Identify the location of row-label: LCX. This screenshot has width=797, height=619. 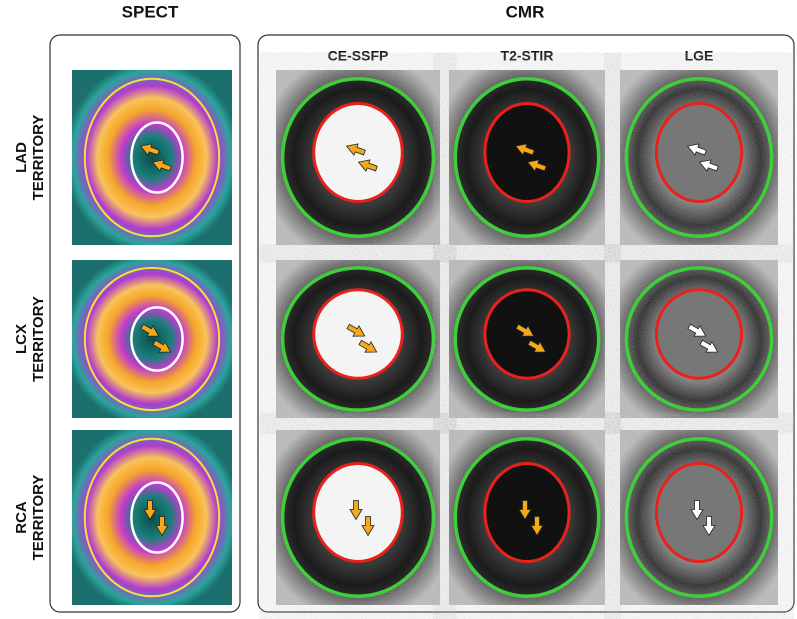
(21, 339).